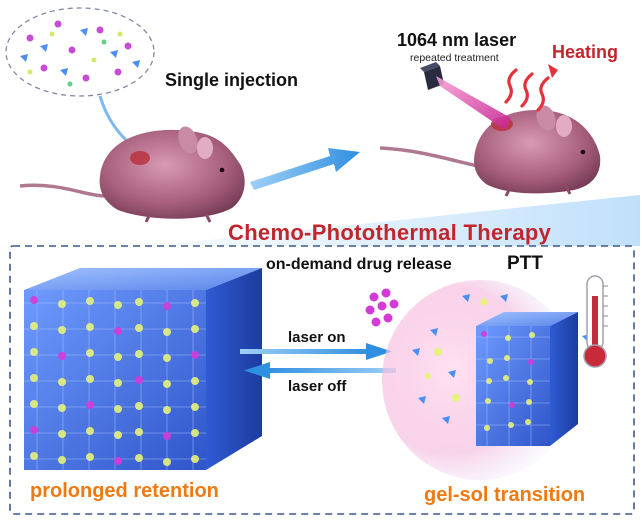 The height and width of the screenshot is (520, 642). What do you see at coordinates (140, 158) in the screenshot?
I see `tumor-site-left` at bounding box center [140, 158].